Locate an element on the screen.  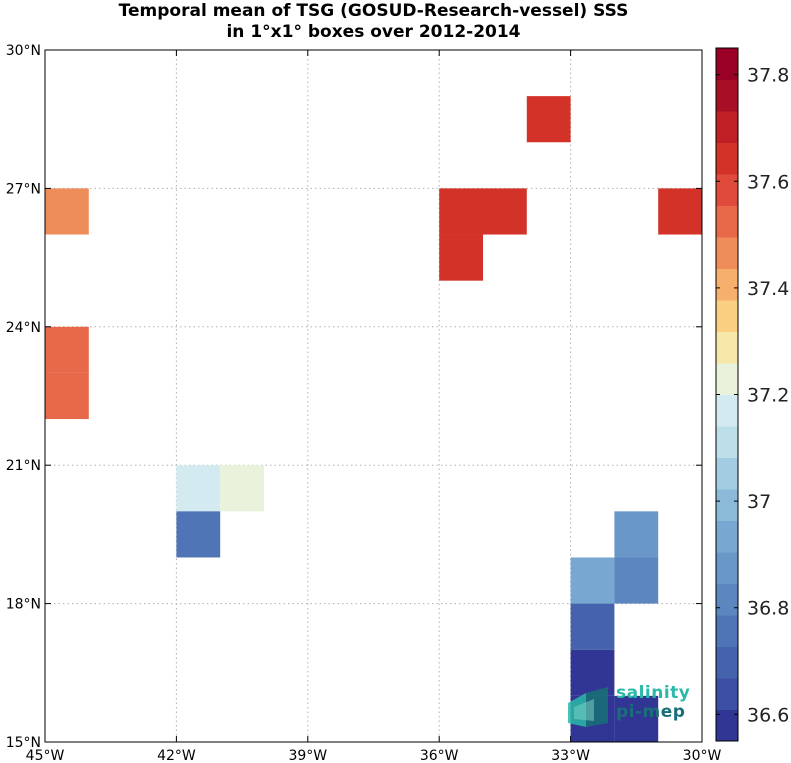
salinity-pi-mep-logo: salinity pi-mep is located at coordinates (634, 707).